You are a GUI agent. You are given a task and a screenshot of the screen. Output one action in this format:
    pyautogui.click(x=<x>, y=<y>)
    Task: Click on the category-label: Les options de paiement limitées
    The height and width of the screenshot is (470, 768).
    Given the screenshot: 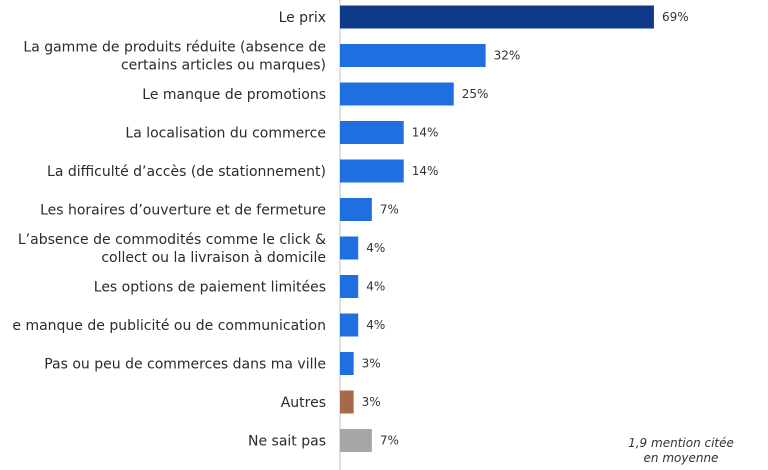 What is the action you would take?
    pyautogui.click(x=210, y=288)
    